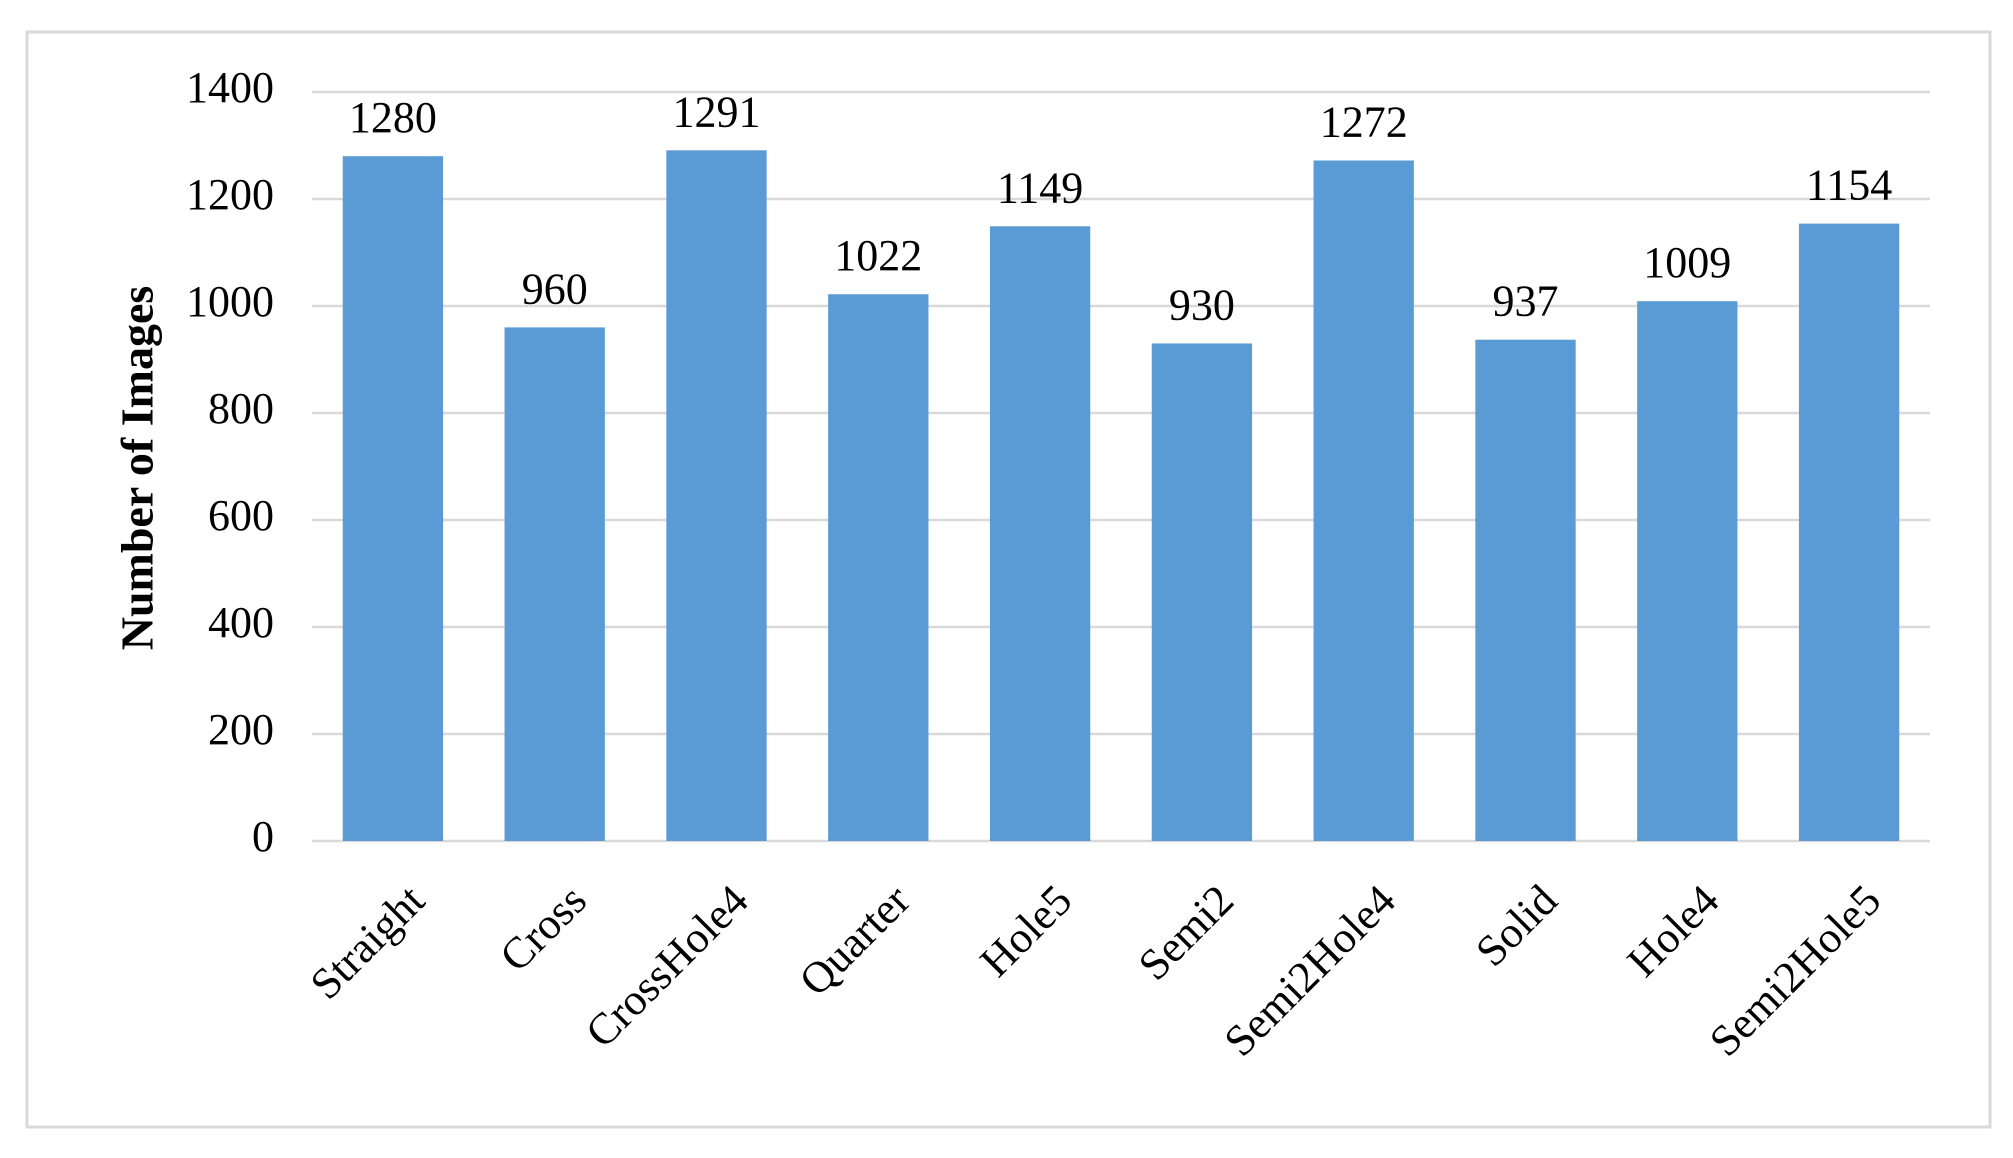 This screenshot has width=2013, height=1158. Describe the element at coordinates (1040, 187) in the screenshot. I see `data-label: 1149` at that location.